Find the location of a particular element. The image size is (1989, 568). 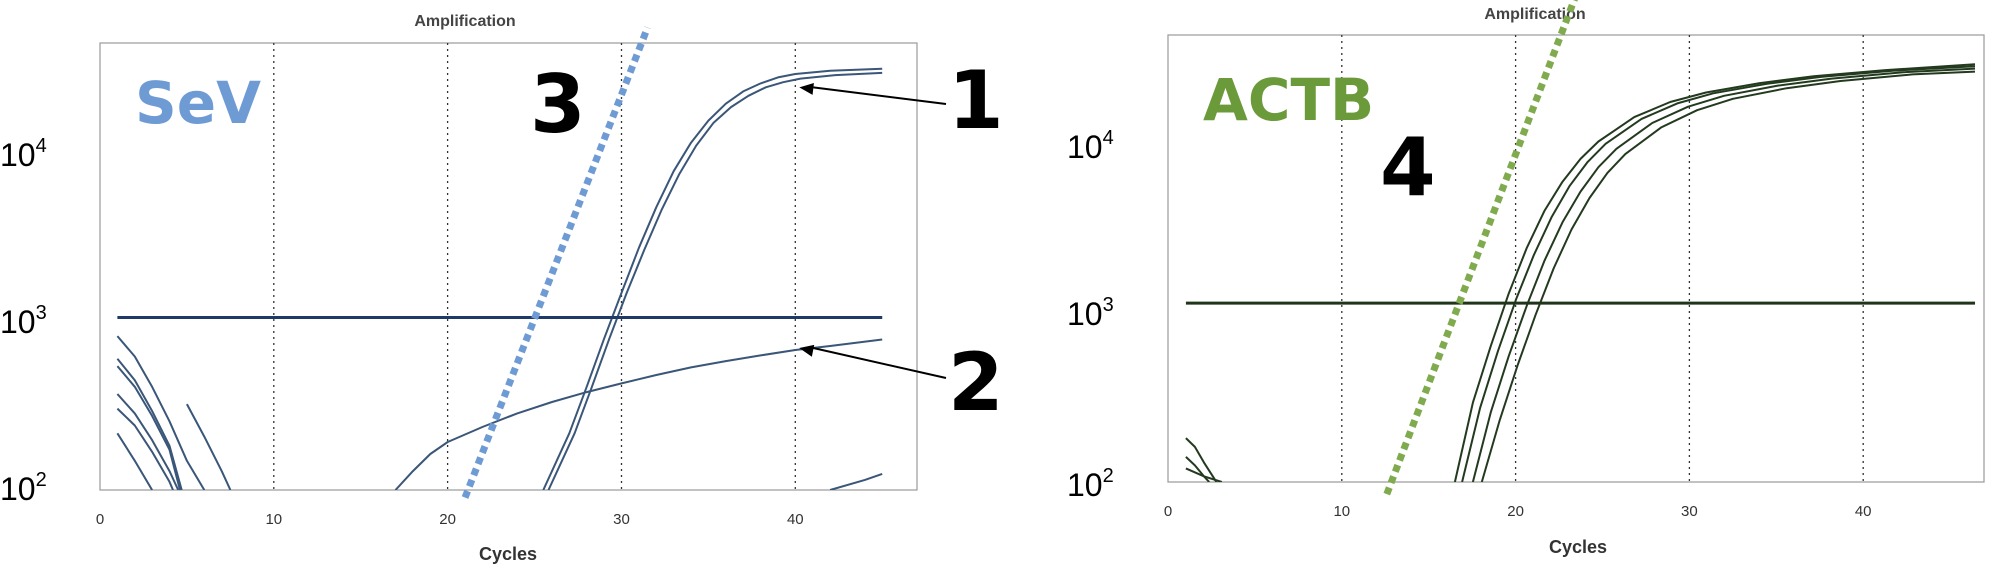

callout-label: 1 is located at coordinates (976, 100).